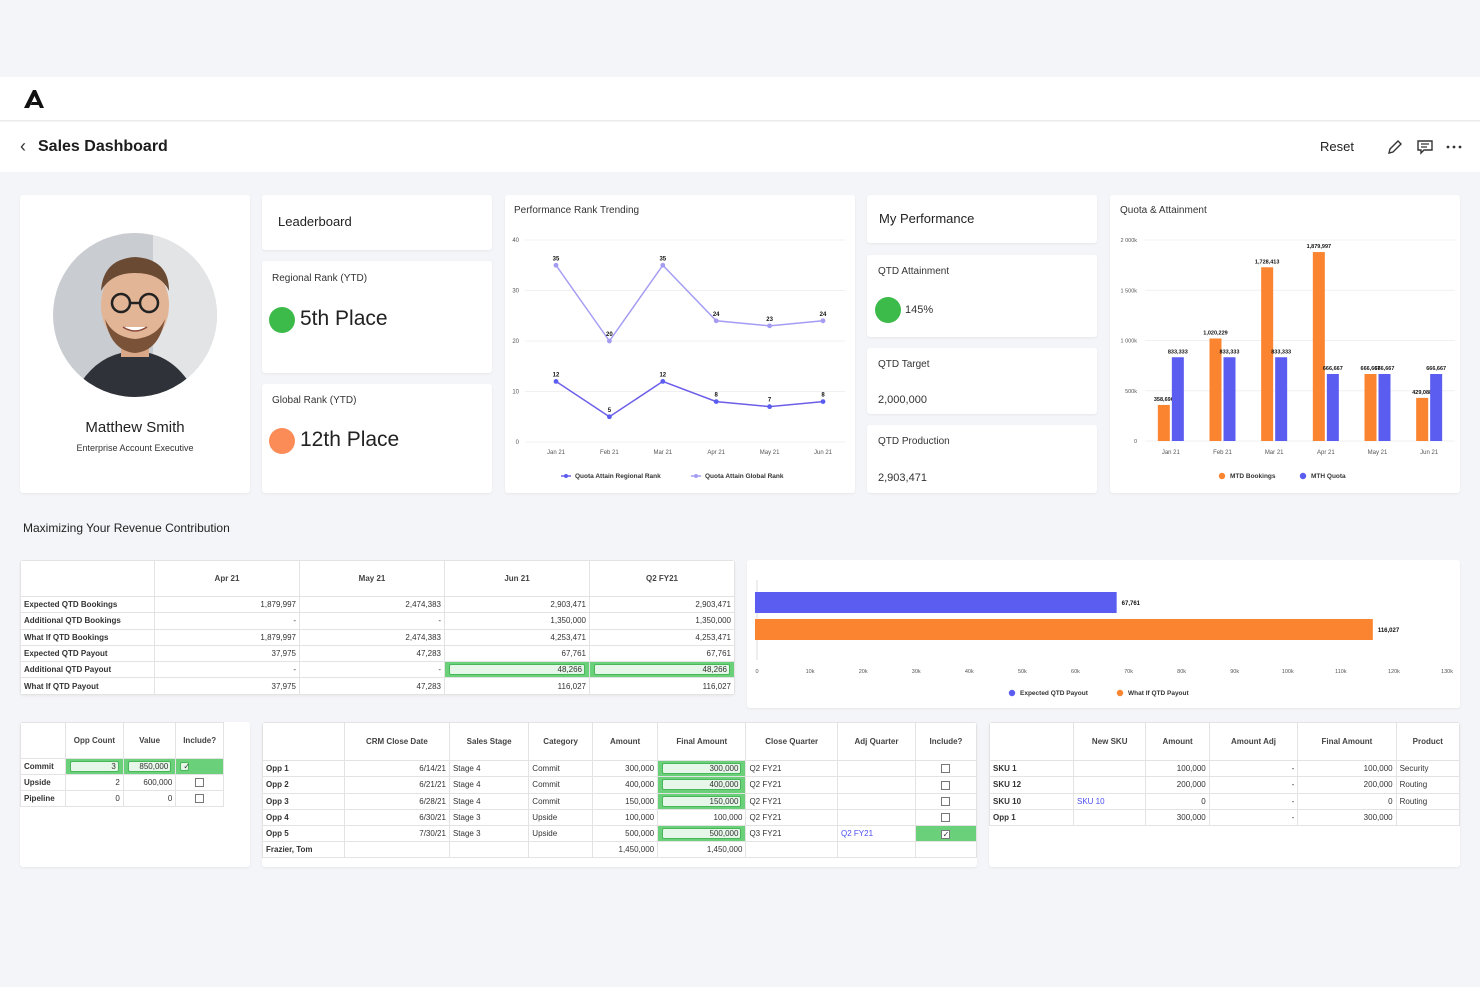 The height and width of the screenshot is (987, 1480). I want to click on app-logo-icon, so click(34, 99).